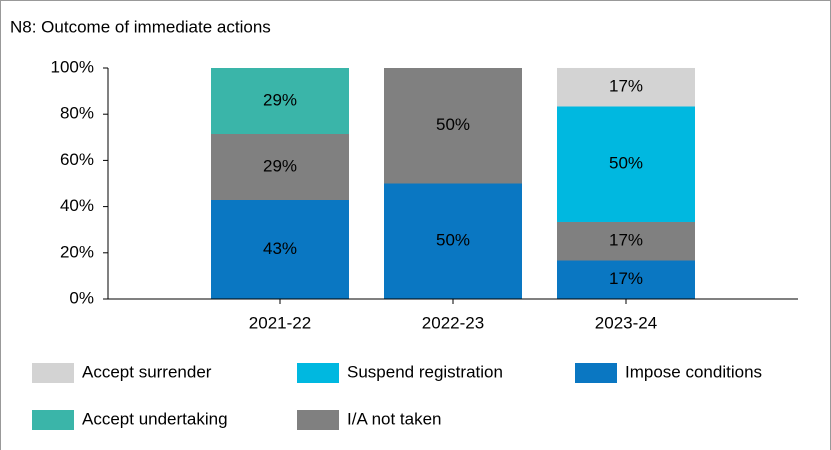 Image resolution: width=831 pixels, height=450 pixels. What do you see at coordinates (147, 371) in the screenshot?
I see `legend-label: Accept surrender` at bounding box center [147, 371].